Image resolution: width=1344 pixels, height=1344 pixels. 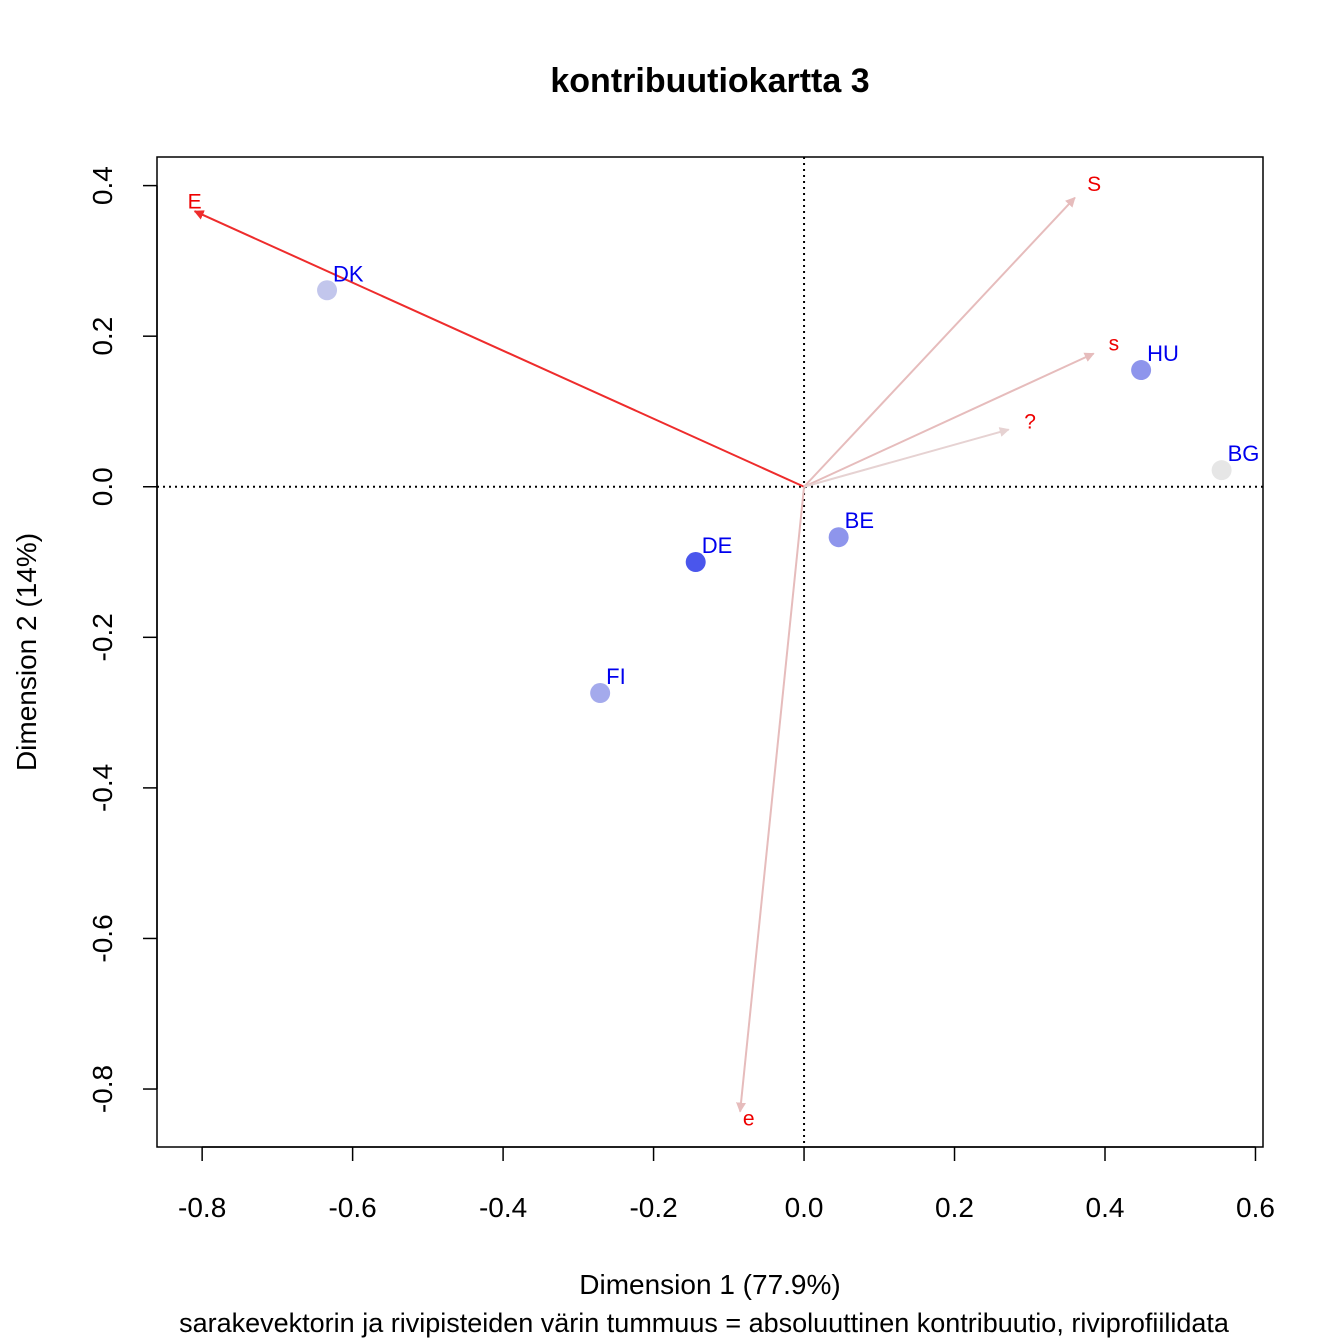 I want to click on x-axis-label: Dimension 1 (77.9%), so click(x=709, y=1284).